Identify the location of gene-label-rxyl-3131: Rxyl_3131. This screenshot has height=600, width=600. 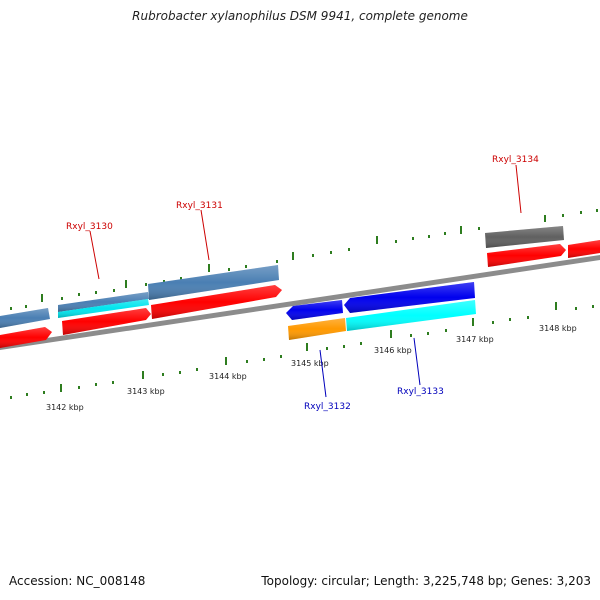
(199, 206).